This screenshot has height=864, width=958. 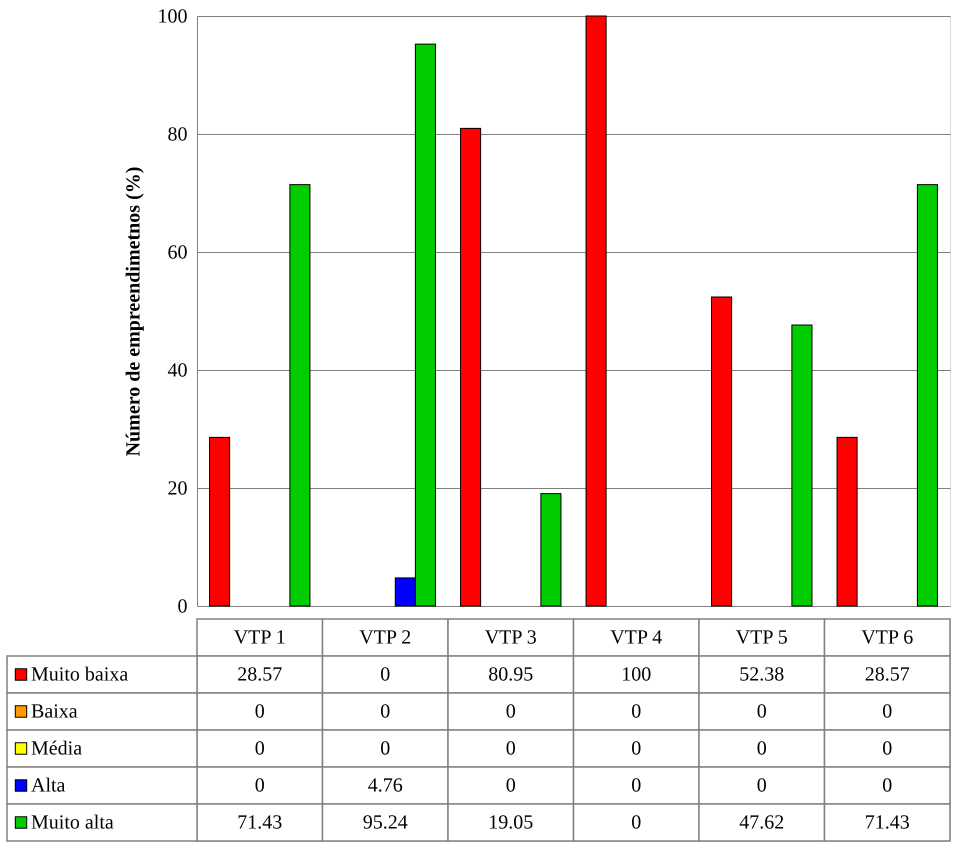 I want to click on data-label: 95.24, so click(x=385, y=823).